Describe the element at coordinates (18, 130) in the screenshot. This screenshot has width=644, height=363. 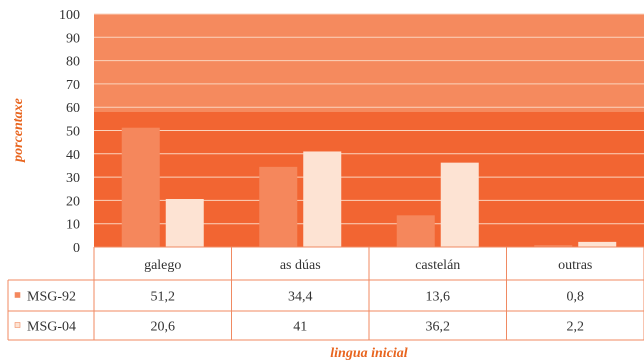
I see `y-axis-label: porcentaxe` at that location.